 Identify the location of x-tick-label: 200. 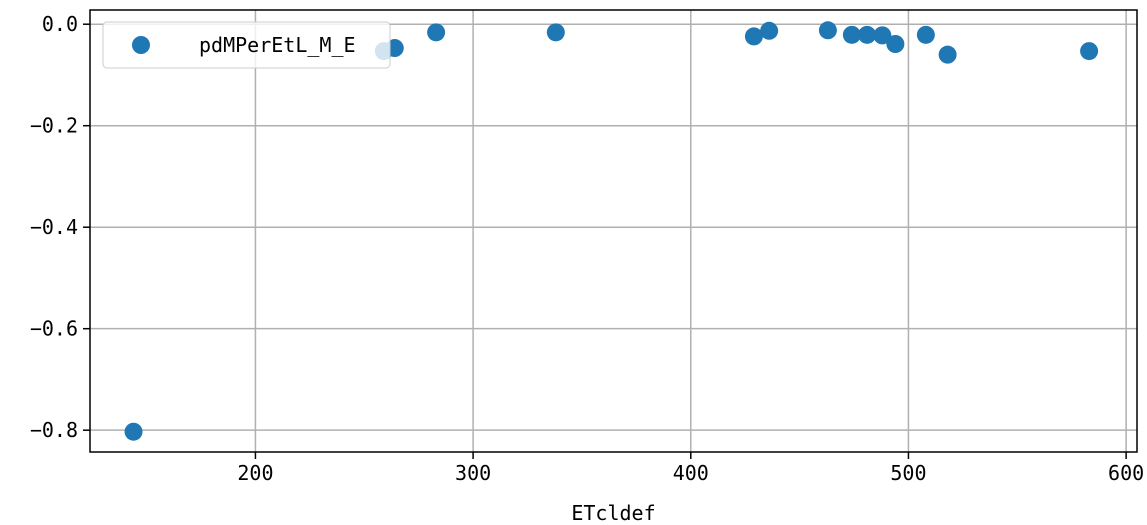
(255, 473).